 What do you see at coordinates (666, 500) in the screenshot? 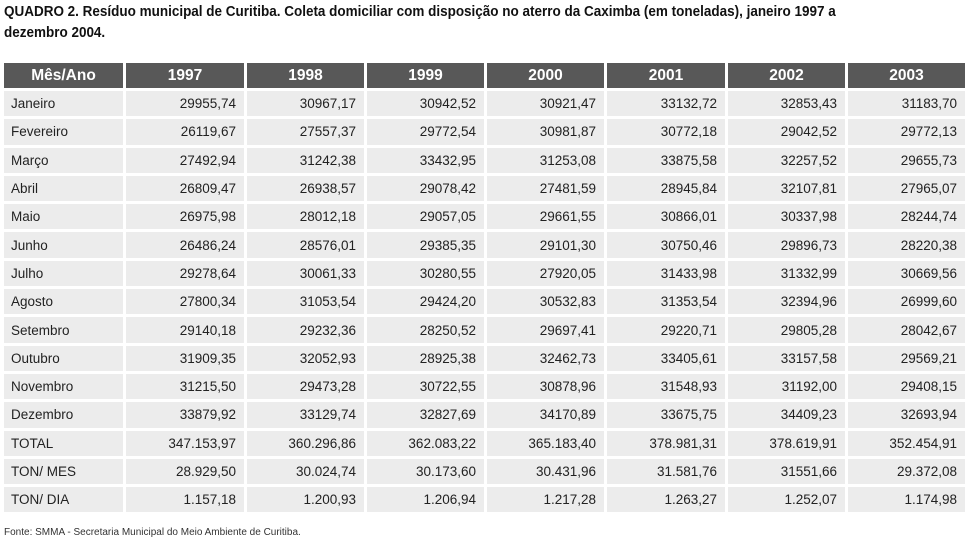
I see `table-cell: 1.263,27` at bounding box center [666, 500].